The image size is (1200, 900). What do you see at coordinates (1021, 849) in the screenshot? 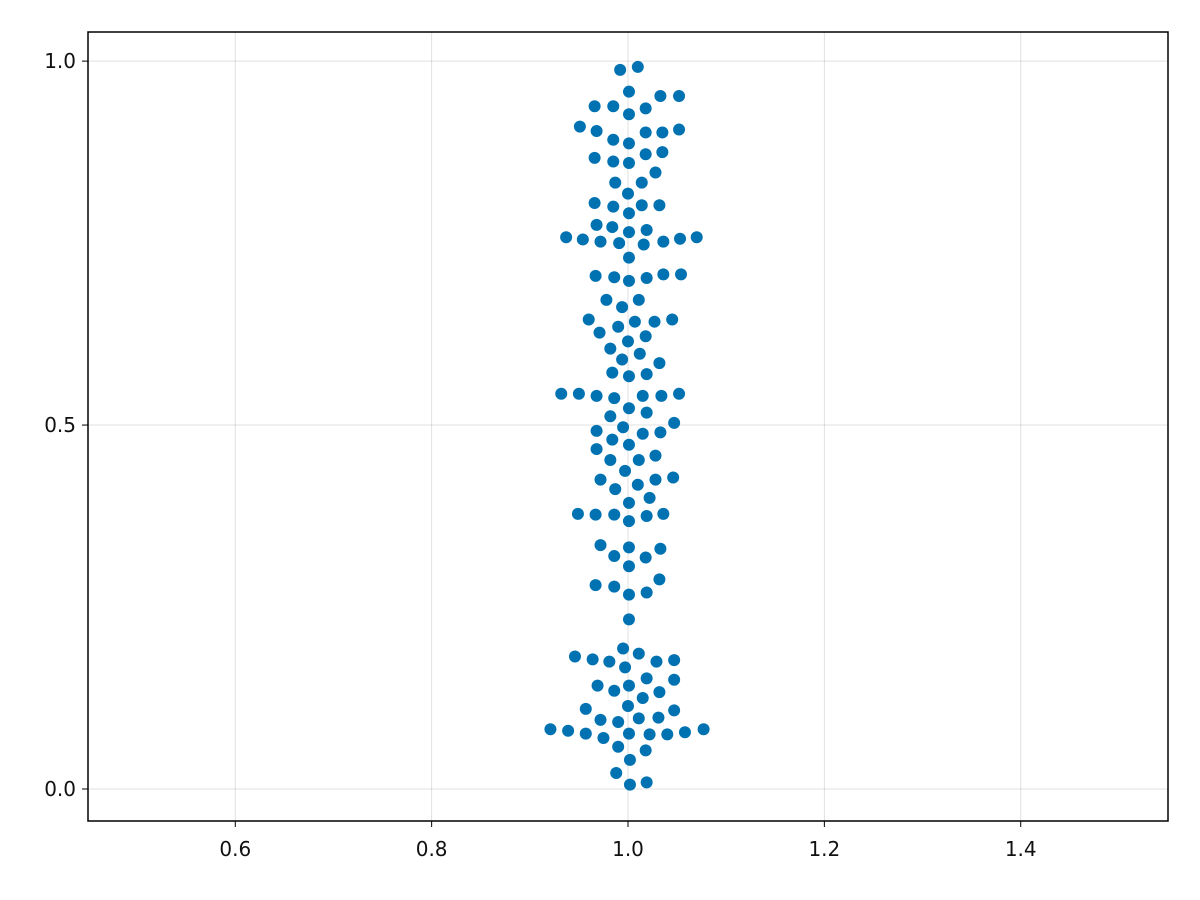
I see `x-tick-label: 1.4` at bounding box center [1021, 849].